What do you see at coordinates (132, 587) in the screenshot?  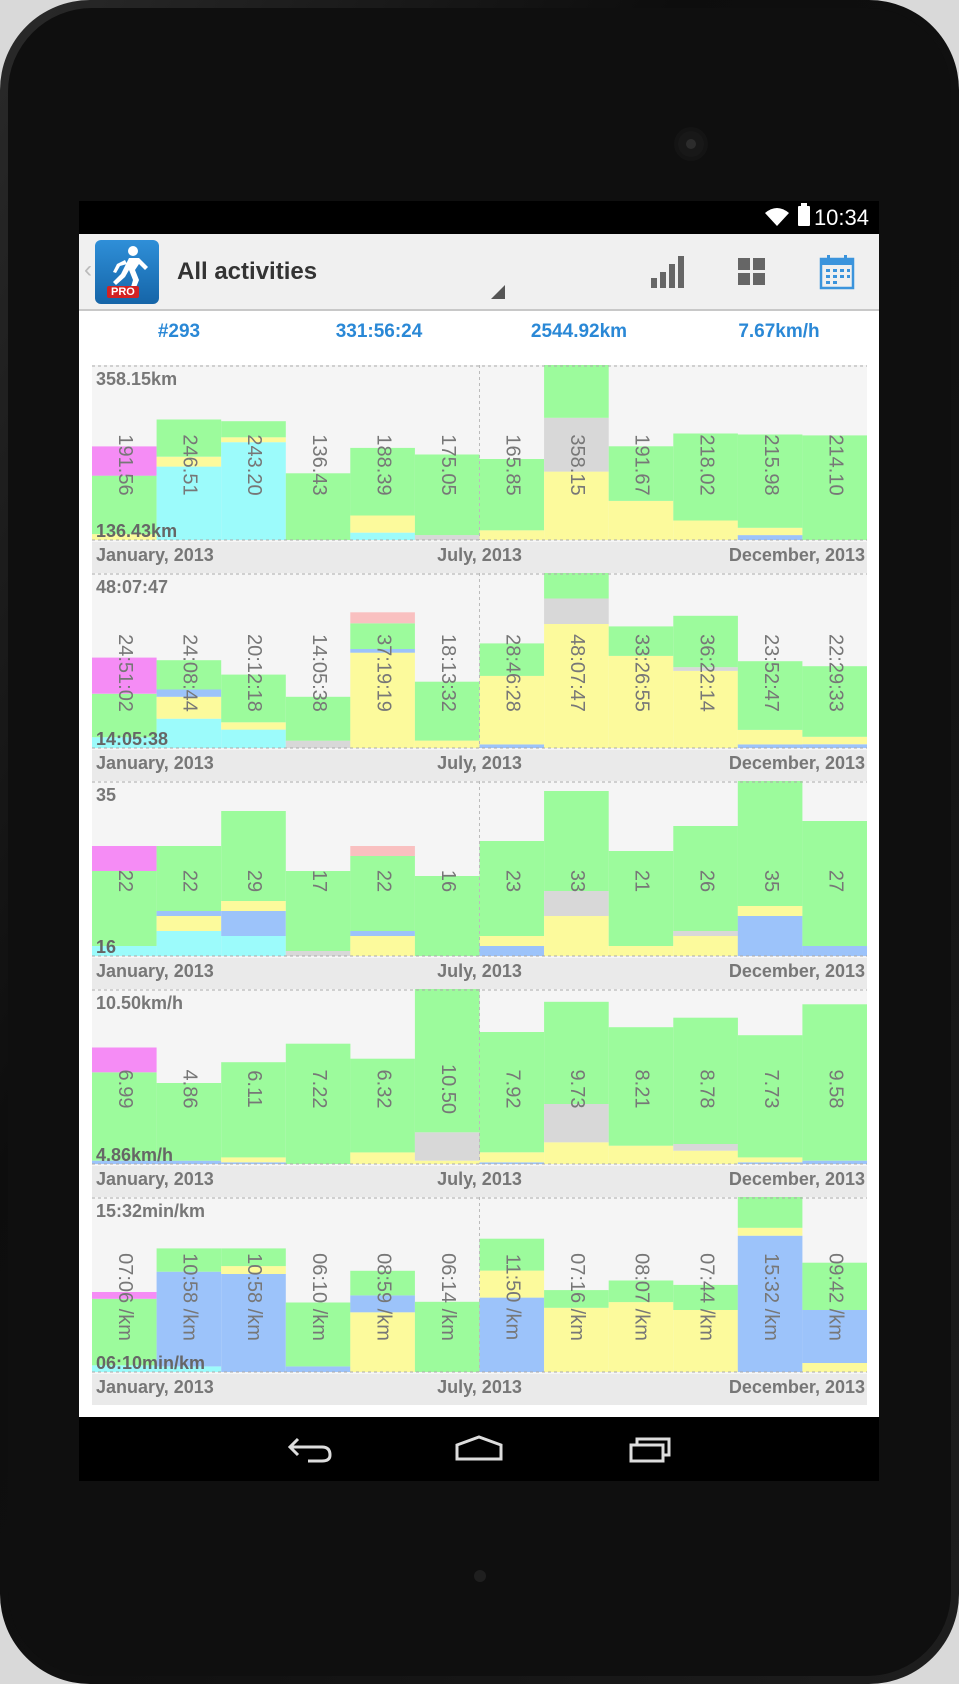 I see `max-label: 48:07:47` at bounding box center [132, 587].